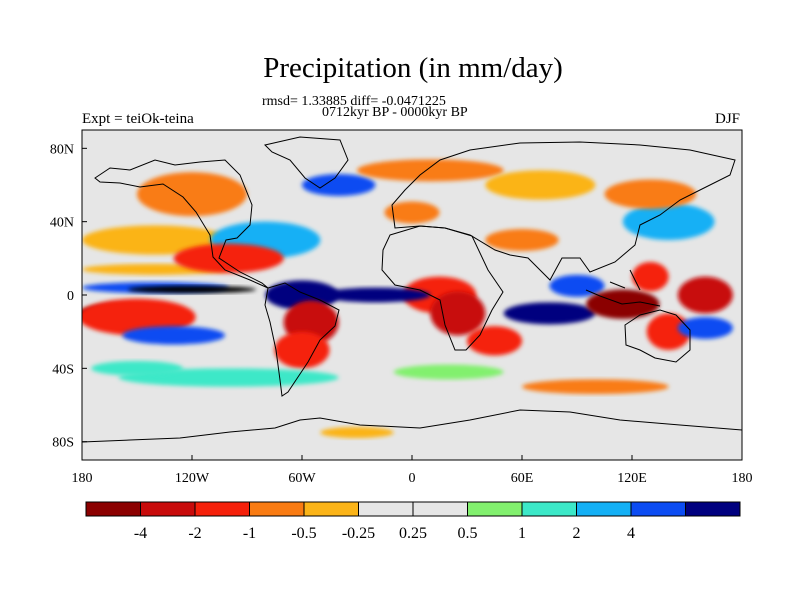 The width and height of the screenshot is (800, 600). What do you see at coordinates (468, 533) in the screenshot?
I see `colorbar-label: 0.5` at bounding box center [468, 533].